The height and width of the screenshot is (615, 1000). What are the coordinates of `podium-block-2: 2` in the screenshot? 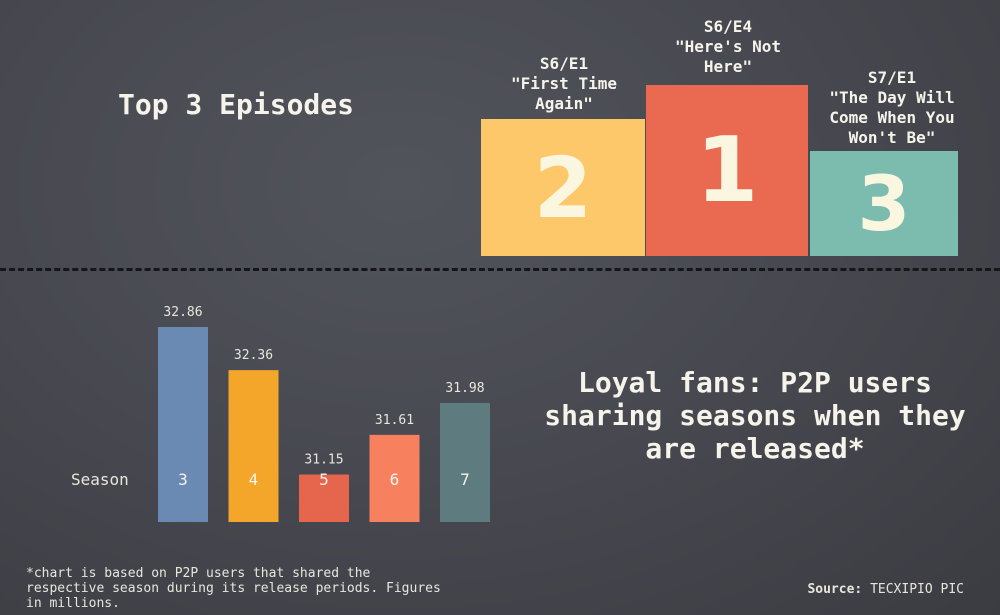 It's located at (563, 187).